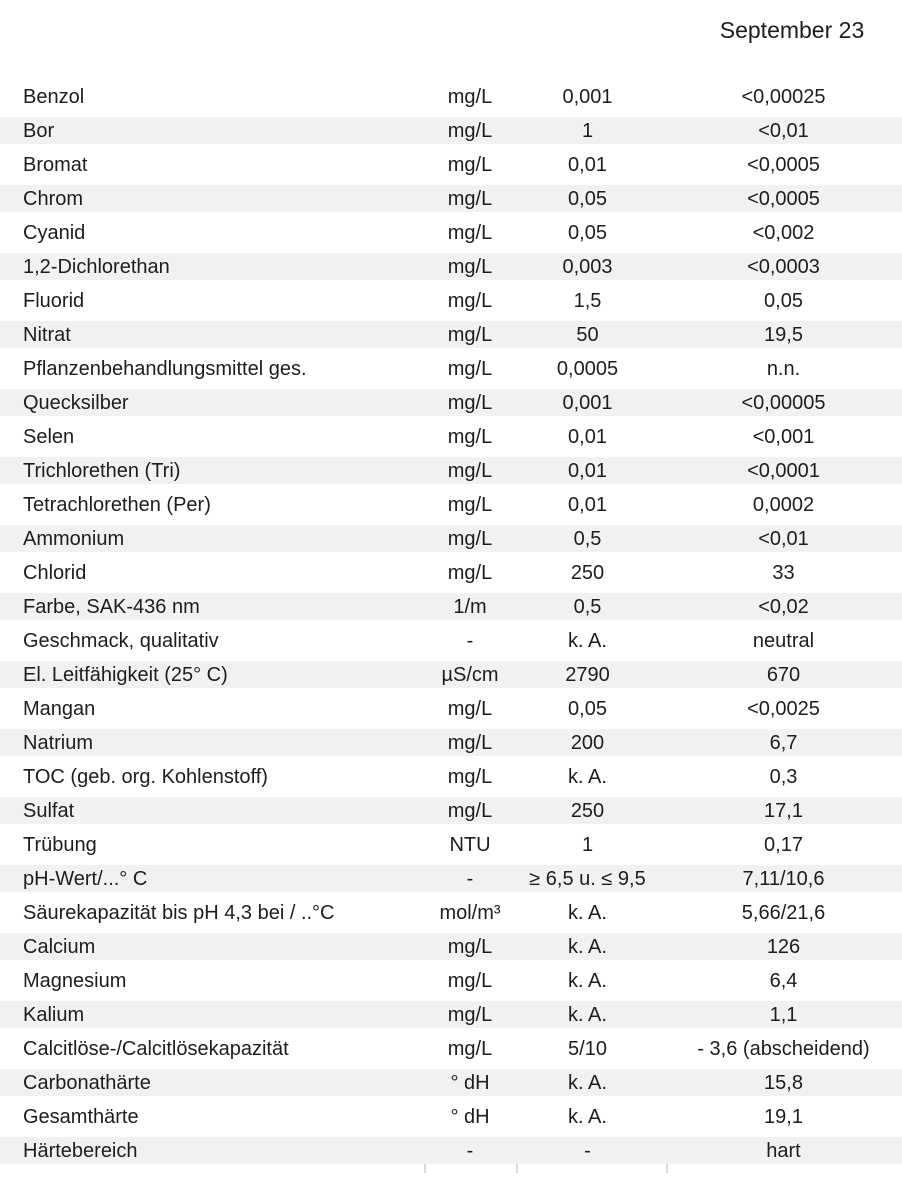 The image size is (902, 1189). Describe the element at coordinates (102, 470) in the screenshot. I see `param-name: Trichlorethen (Tri)` at that location.